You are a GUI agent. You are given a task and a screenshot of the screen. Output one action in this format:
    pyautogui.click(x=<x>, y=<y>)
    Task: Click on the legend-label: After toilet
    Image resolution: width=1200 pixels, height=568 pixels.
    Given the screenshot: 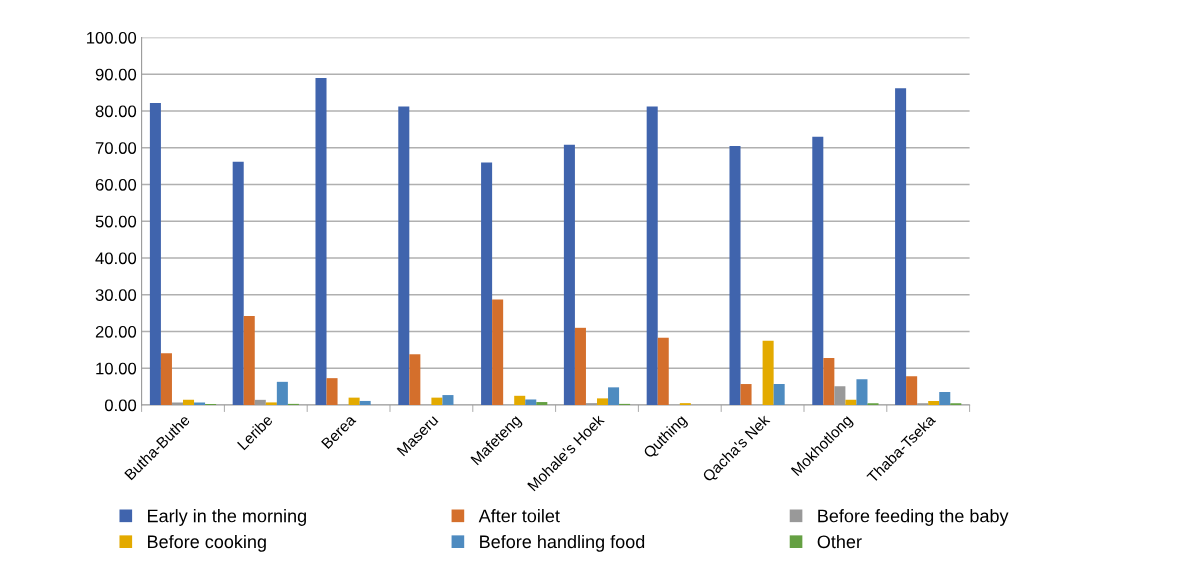 What is the action you would take?
    pyautogui.click(x=519, y=516)
    